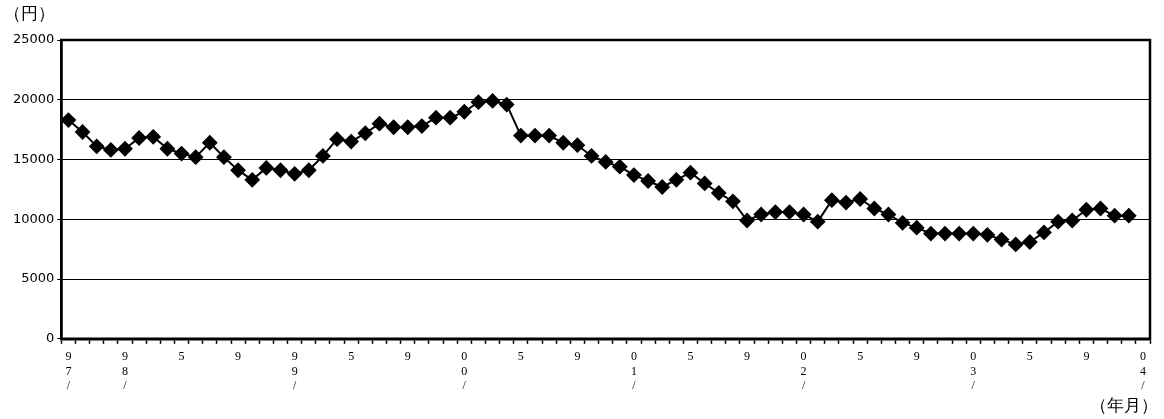 Image resolution: width=1164 pixels, height=419 pixels. I want to click on y-tick-label: 25000, so click(34, 39).